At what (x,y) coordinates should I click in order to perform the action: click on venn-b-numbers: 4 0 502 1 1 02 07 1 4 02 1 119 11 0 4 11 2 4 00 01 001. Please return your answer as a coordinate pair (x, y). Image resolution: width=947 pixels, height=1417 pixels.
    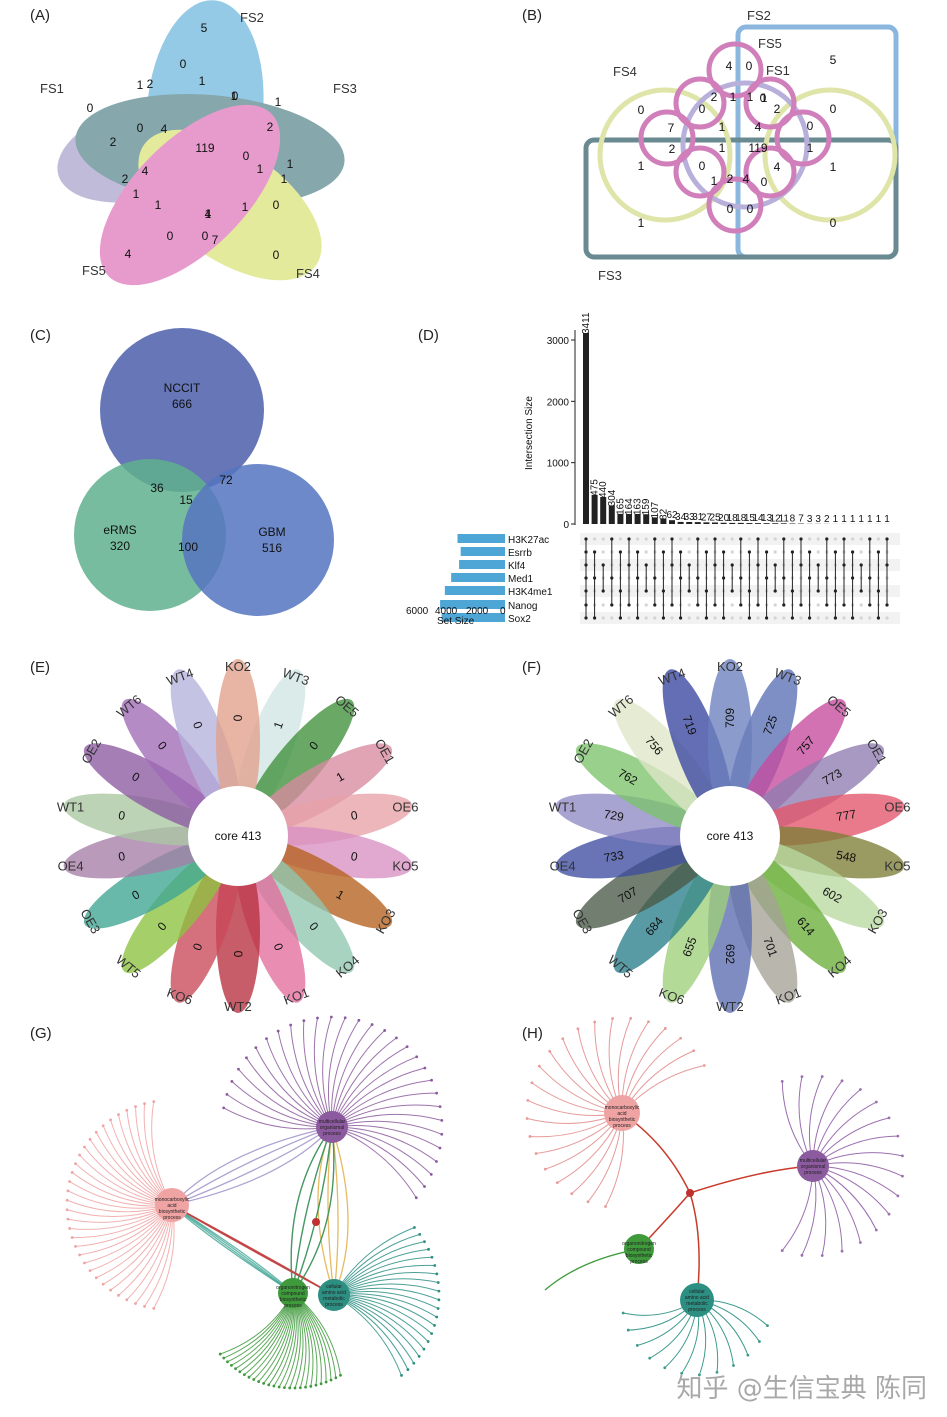
    Looking at the image, I should click on (737, 141).